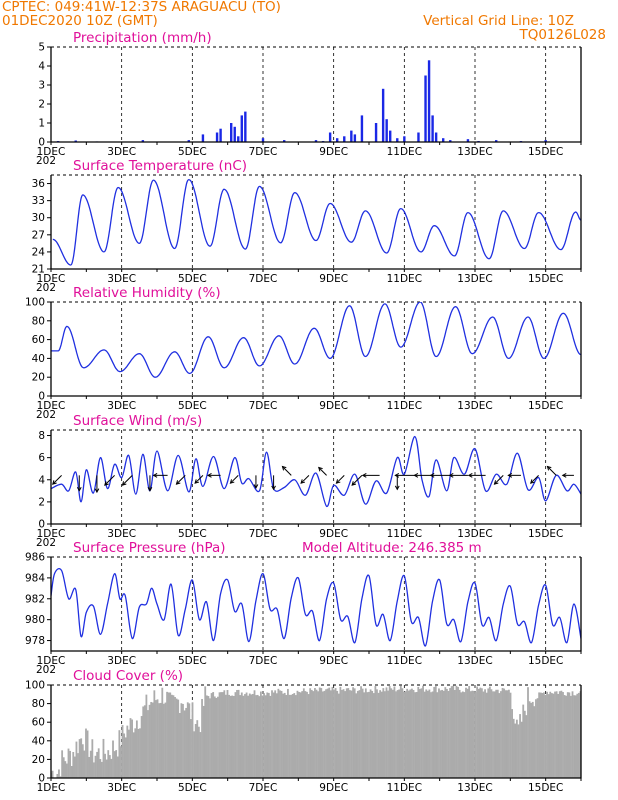 Image resolution: width=618 pixels, height=800 pixels. I want to click on x-tick-label: 7DEC, so click(263, 534).